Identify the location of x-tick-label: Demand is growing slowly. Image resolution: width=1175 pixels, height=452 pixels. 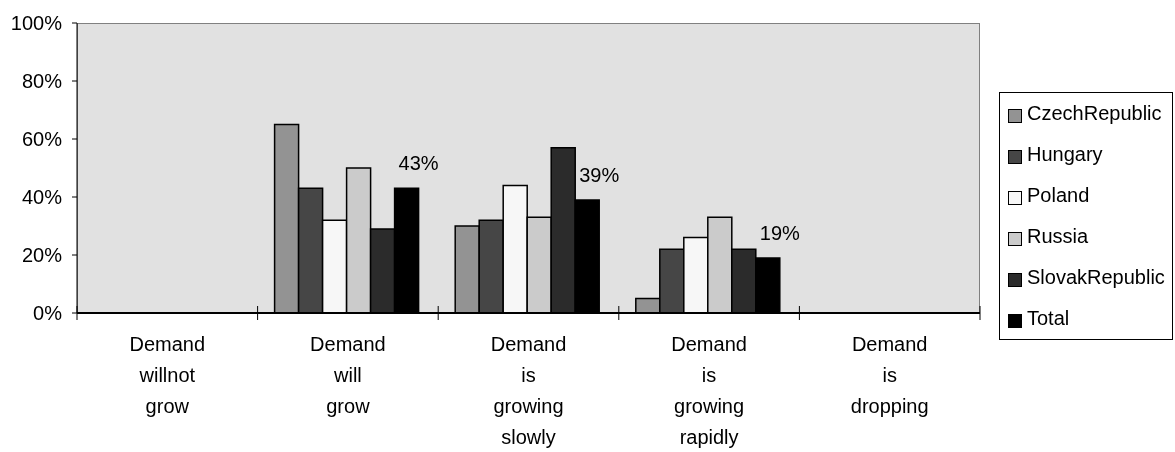
(528, 390).